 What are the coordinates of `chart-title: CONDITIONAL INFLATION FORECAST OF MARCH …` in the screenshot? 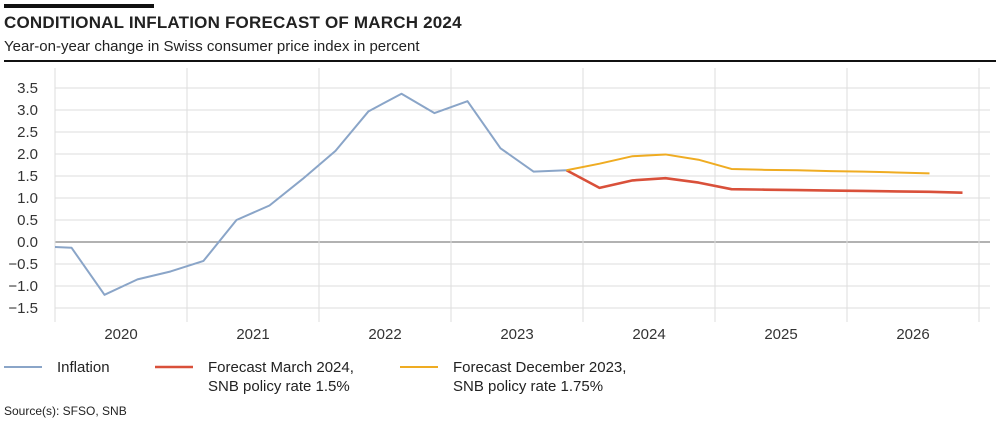 It's located at (233, 22).